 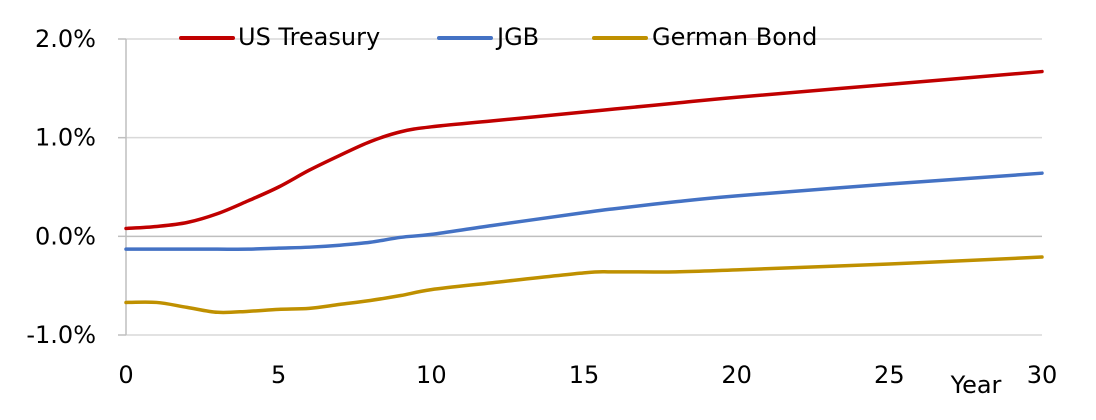 I want to click on series-line-german-bond, so click(x=584, y=285).